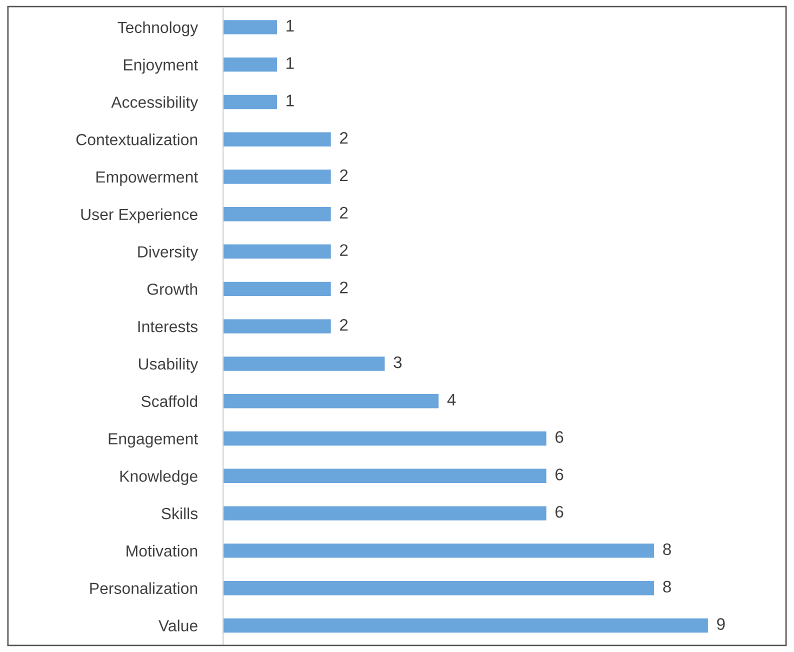  I want to click on y-tick-label: Technology, so click(158, 28).